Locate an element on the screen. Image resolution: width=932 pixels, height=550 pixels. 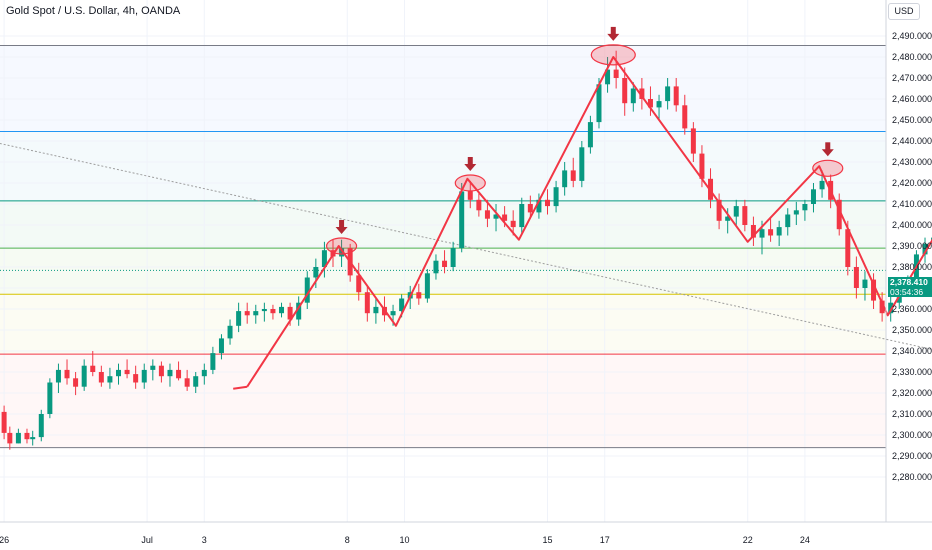
down-arrow-icon is located at coordinates (827, 153).